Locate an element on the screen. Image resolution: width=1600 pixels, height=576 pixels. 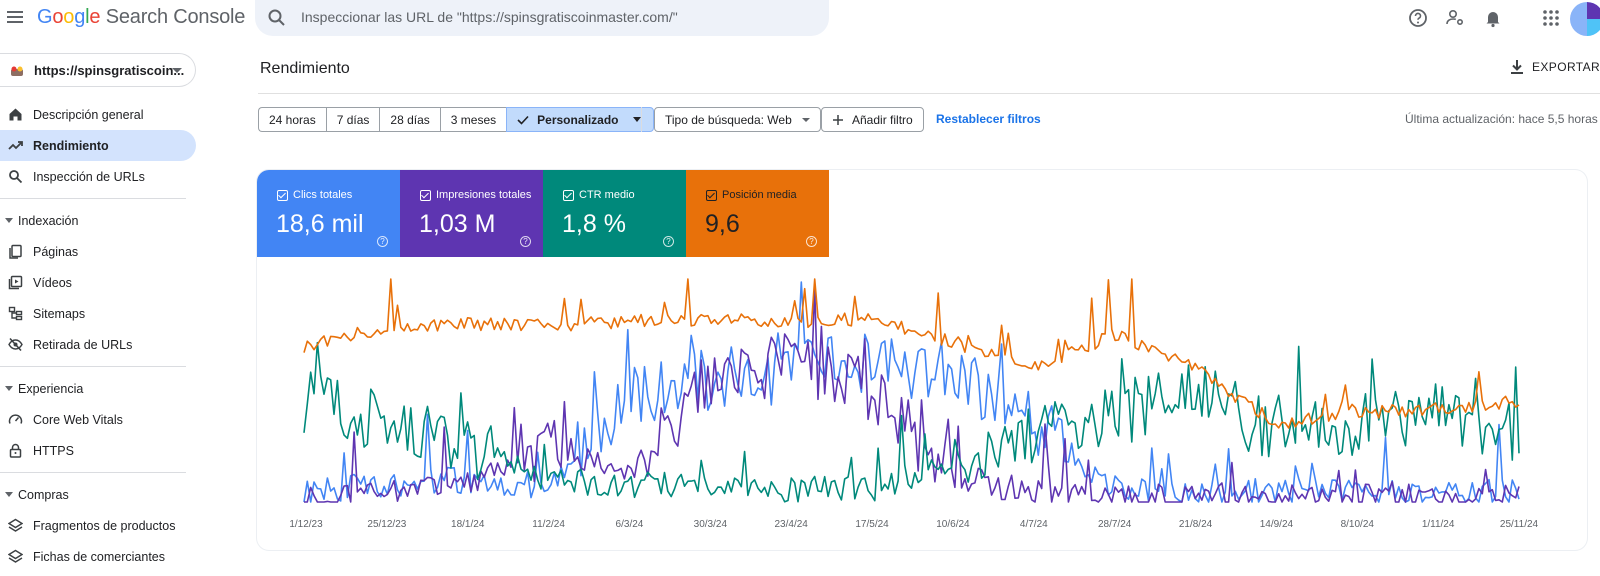
metric-value: 18,6 mil is located at coordinates (320, 224).